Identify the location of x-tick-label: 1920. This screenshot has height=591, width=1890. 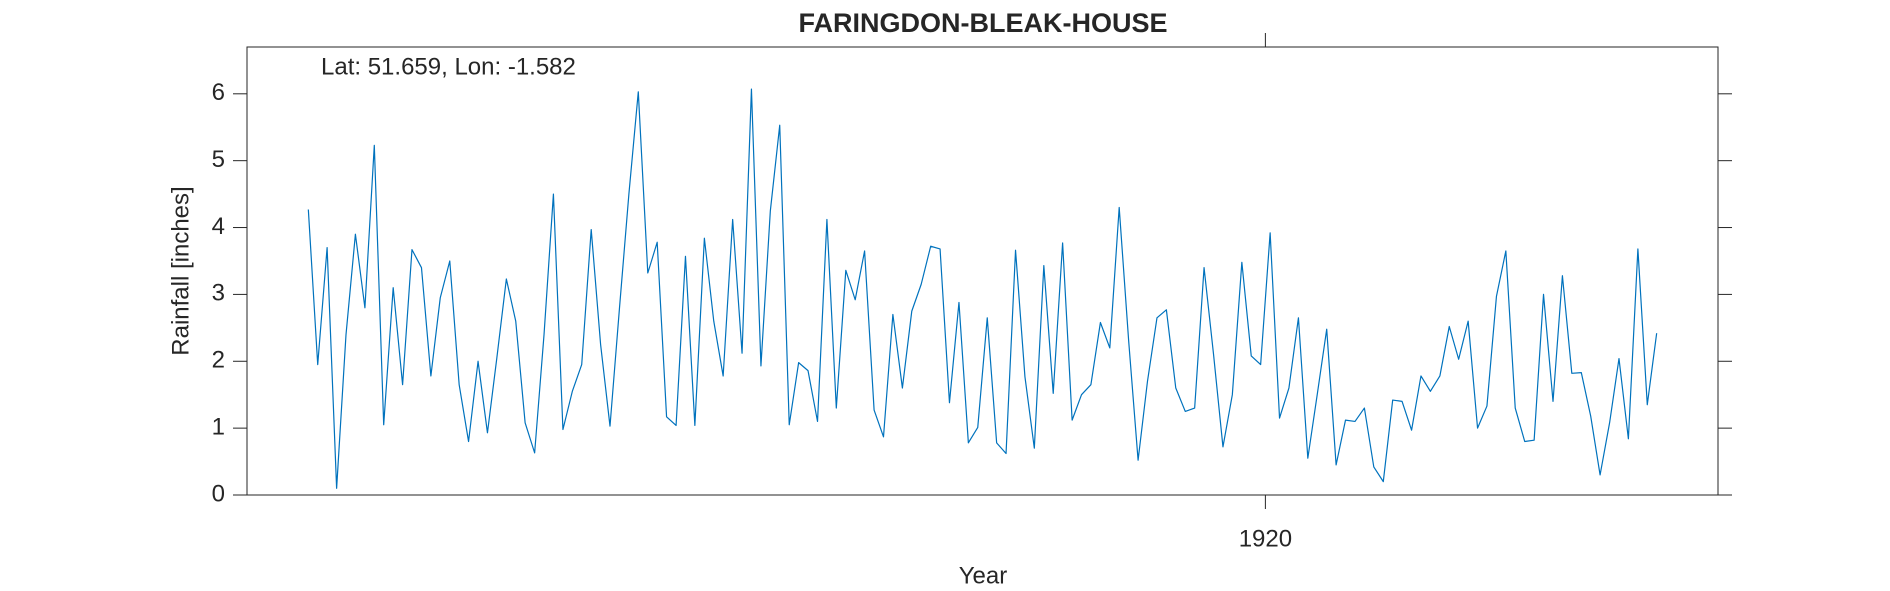
(1265, 538).